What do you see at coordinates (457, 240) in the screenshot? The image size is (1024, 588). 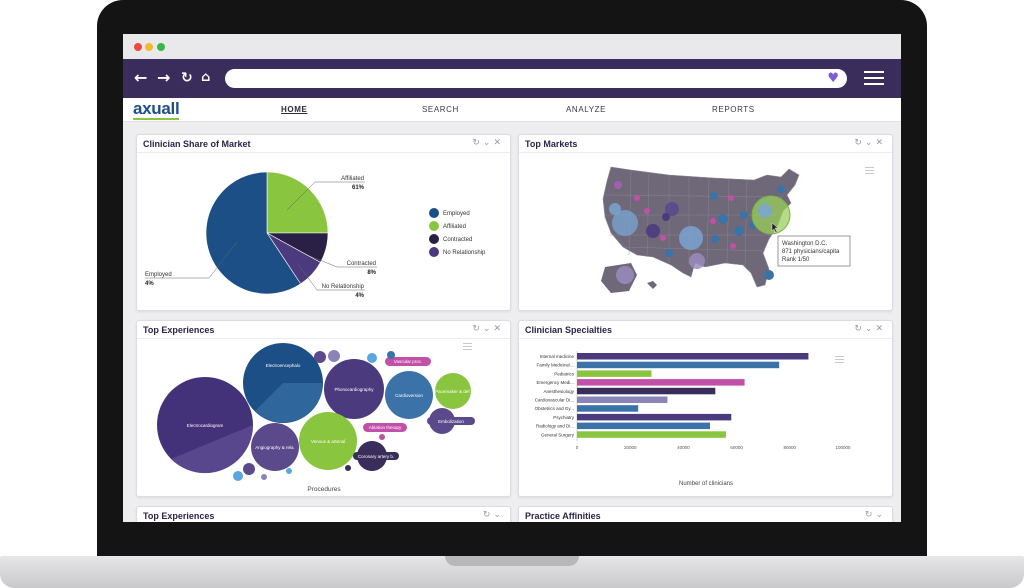 I see `legend-label-contracted: Contracted` at bounding box center [457, 240].